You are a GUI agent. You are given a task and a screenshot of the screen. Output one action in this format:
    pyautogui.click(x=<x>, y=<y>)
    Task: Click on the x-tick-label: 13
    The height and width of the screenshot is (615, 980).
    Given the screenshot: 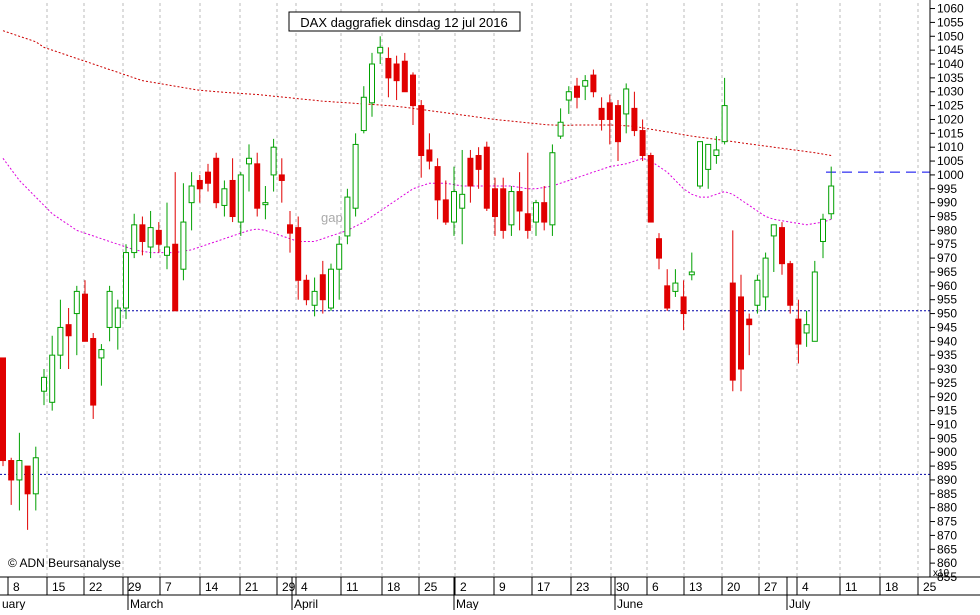 What is the action you would take?
    pyautogui.click(x=696, y=587)
    